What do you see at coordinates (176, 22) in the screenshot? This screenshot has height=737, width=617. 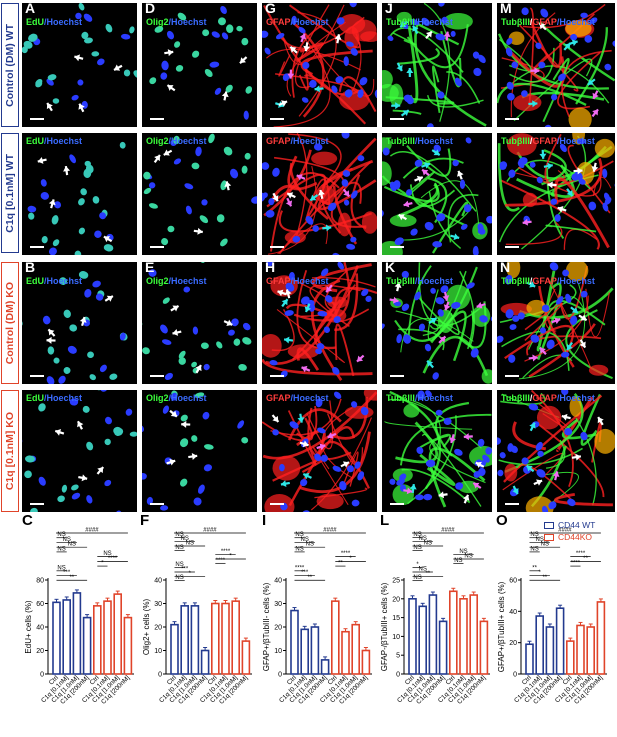 I see `stain-title: Olig2/Hoechst` at bounding box center [176, 22].